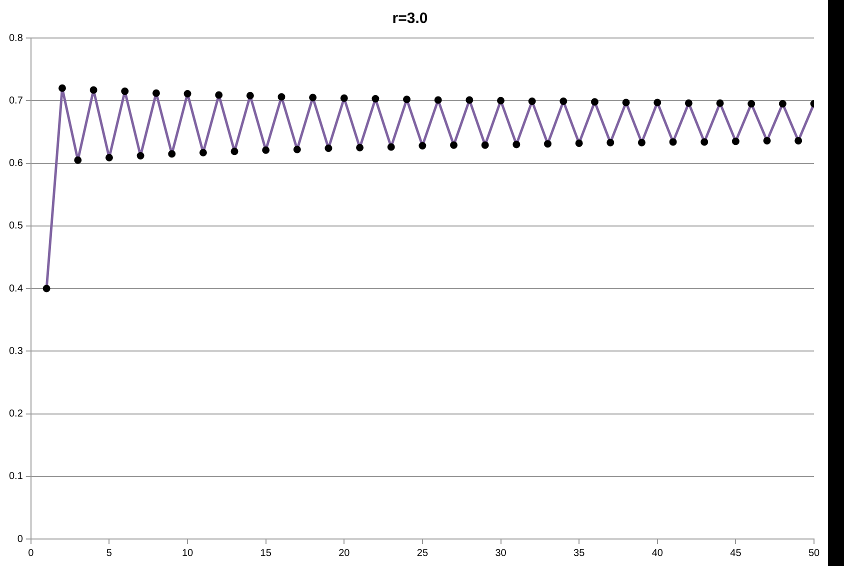 The height and width of the screenshot is (566, 844). I want to click on x-tick-label: 25, so click(422, 553).